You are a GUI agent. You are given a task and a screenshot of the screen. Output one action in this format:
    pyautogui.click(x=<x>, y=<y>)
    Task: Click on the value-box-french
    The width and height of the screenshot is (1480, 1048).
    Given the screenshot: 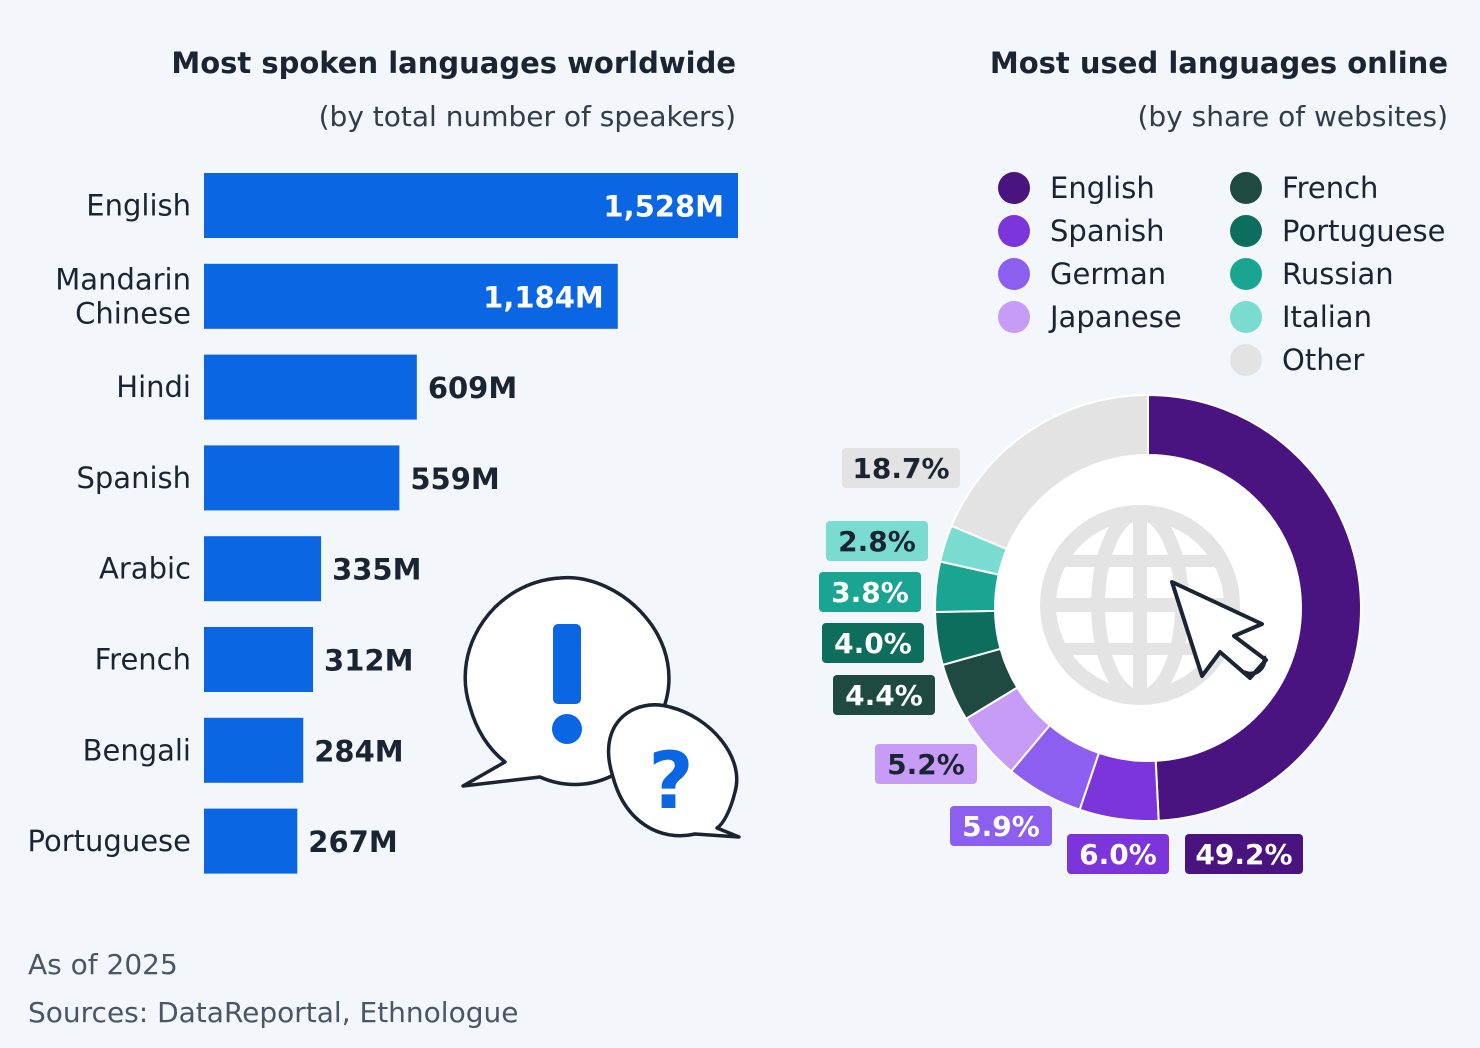 What is the action you would take?
    pyautogui.click(x=884, y=695)
    